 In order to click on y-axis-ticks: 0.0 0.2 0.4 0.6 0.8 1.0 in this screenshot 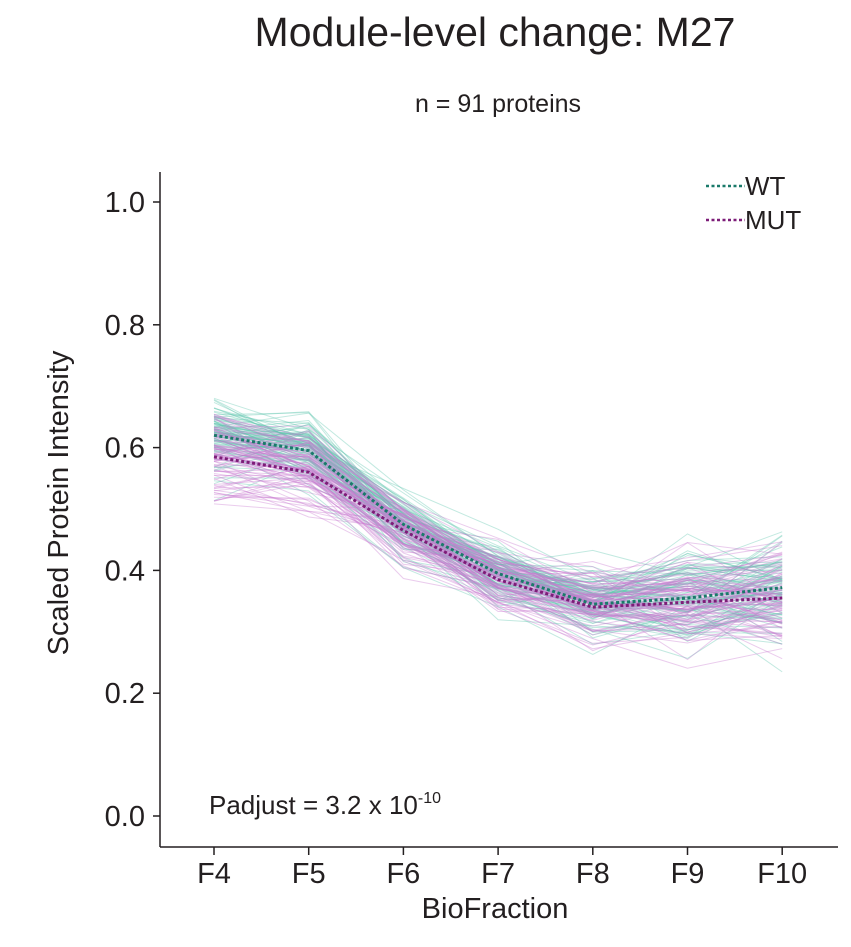, I will do `click(132, 510)`.